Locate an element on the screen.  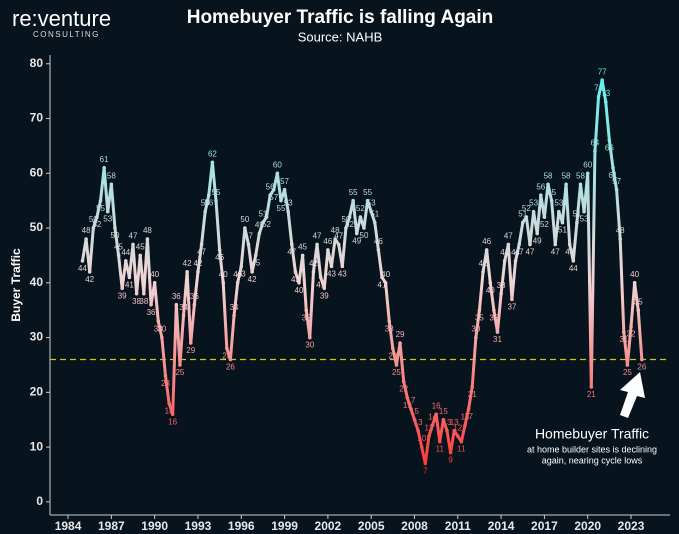
annotation-line: at home builder sites is declining is located at coordinates (592, 449).